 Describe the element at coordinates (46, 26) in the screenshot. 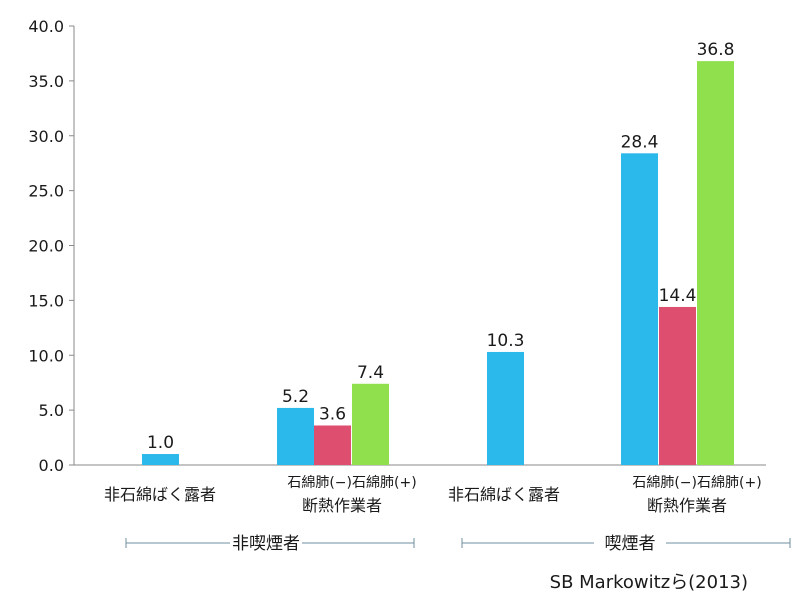

I see `y-tick-label: 40.0` at that location.